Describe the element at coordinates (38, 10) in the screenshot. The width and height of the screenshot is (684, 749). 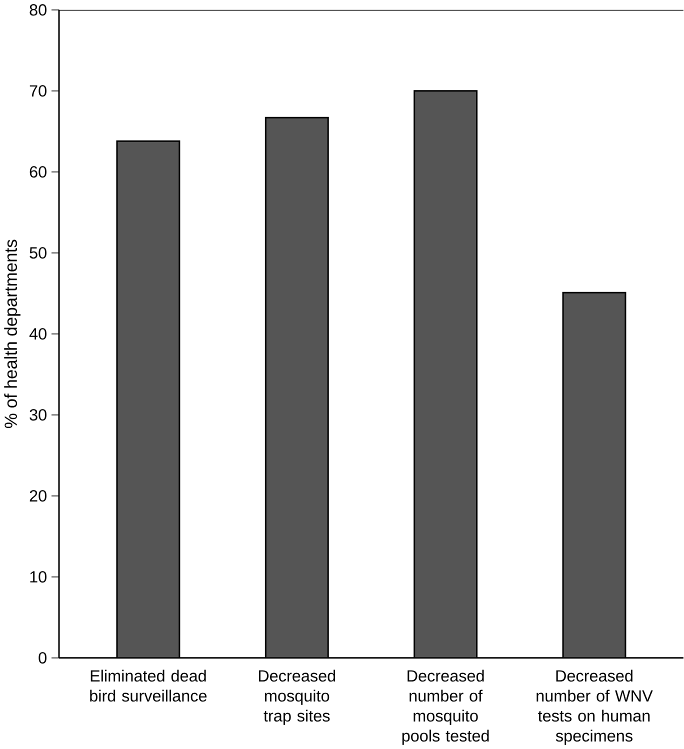
I see `y-tick-label: 80` at that location.